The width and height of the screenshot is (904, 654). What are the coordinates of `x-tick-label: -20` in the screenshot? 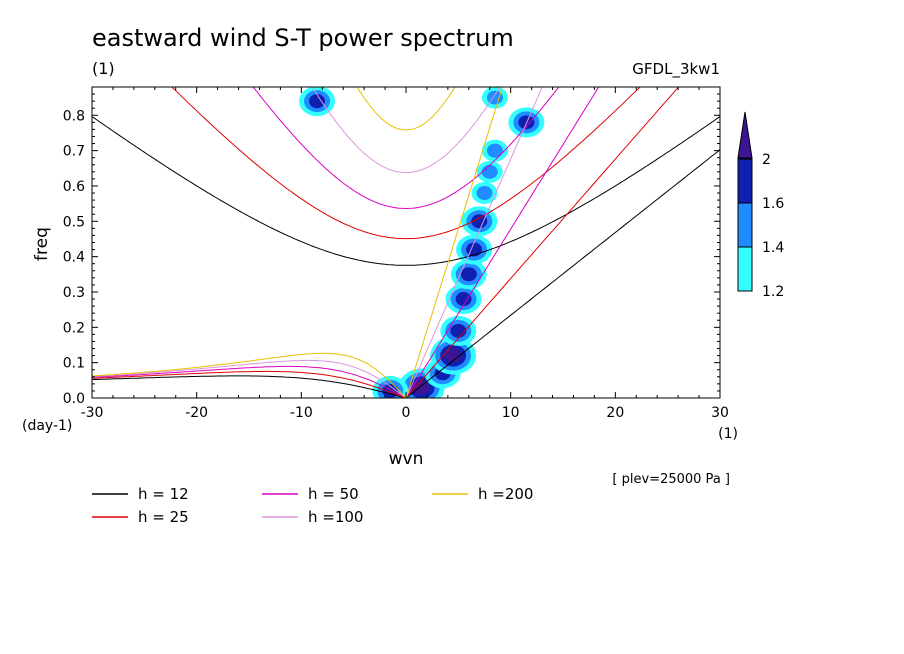 It's located at (196, 413).